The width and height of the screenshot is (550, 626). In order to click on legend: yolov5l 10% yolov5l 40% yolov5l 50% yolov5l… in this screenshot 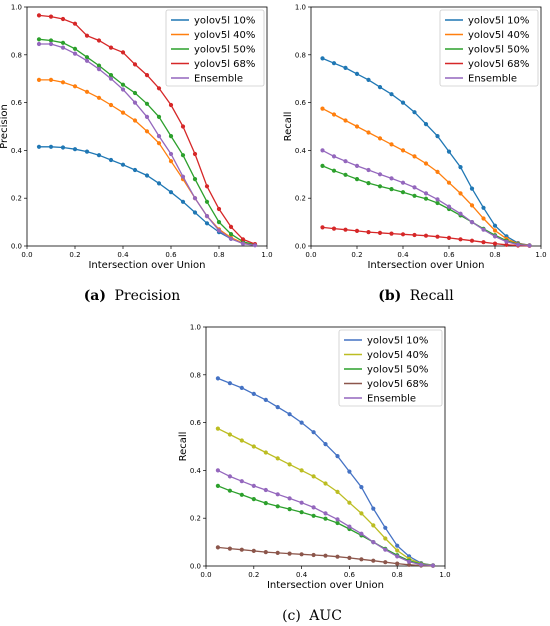, I will do `click(489, 48)`.